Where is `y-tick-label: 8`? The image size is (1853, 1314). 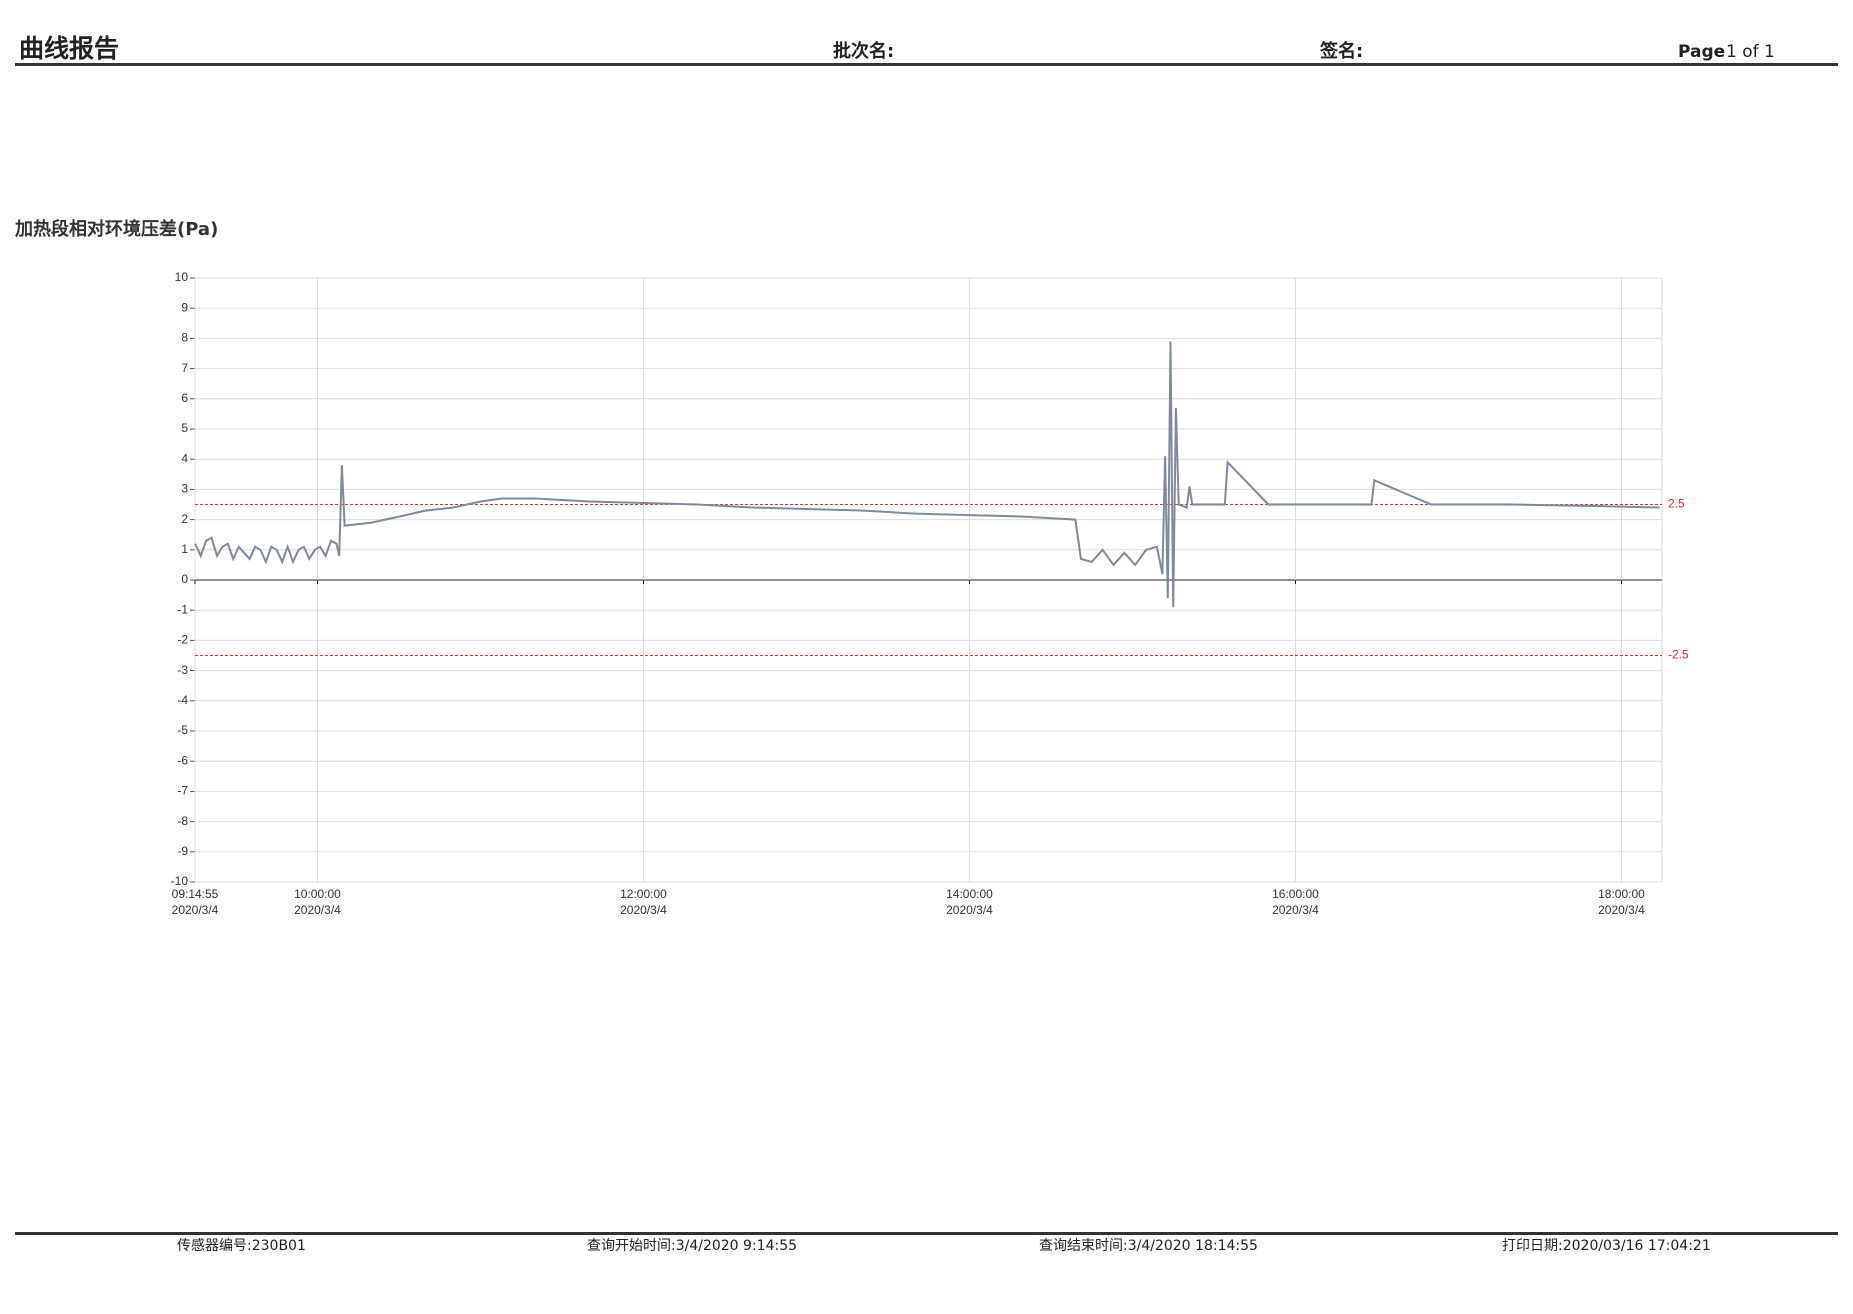 y-tick-label: 8 is located at coordinates (184, 338).